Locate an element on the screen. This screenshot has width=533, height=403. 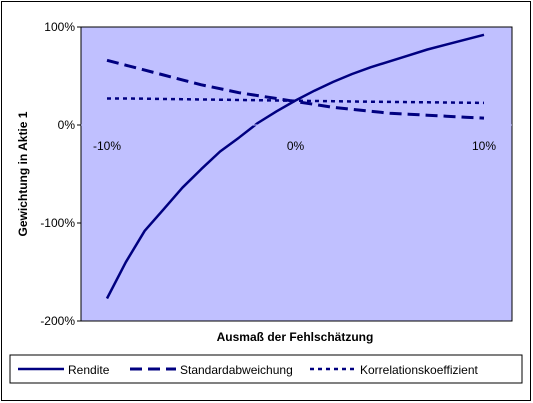
y-tick-label: 0% is located at coordinates (67, 125).